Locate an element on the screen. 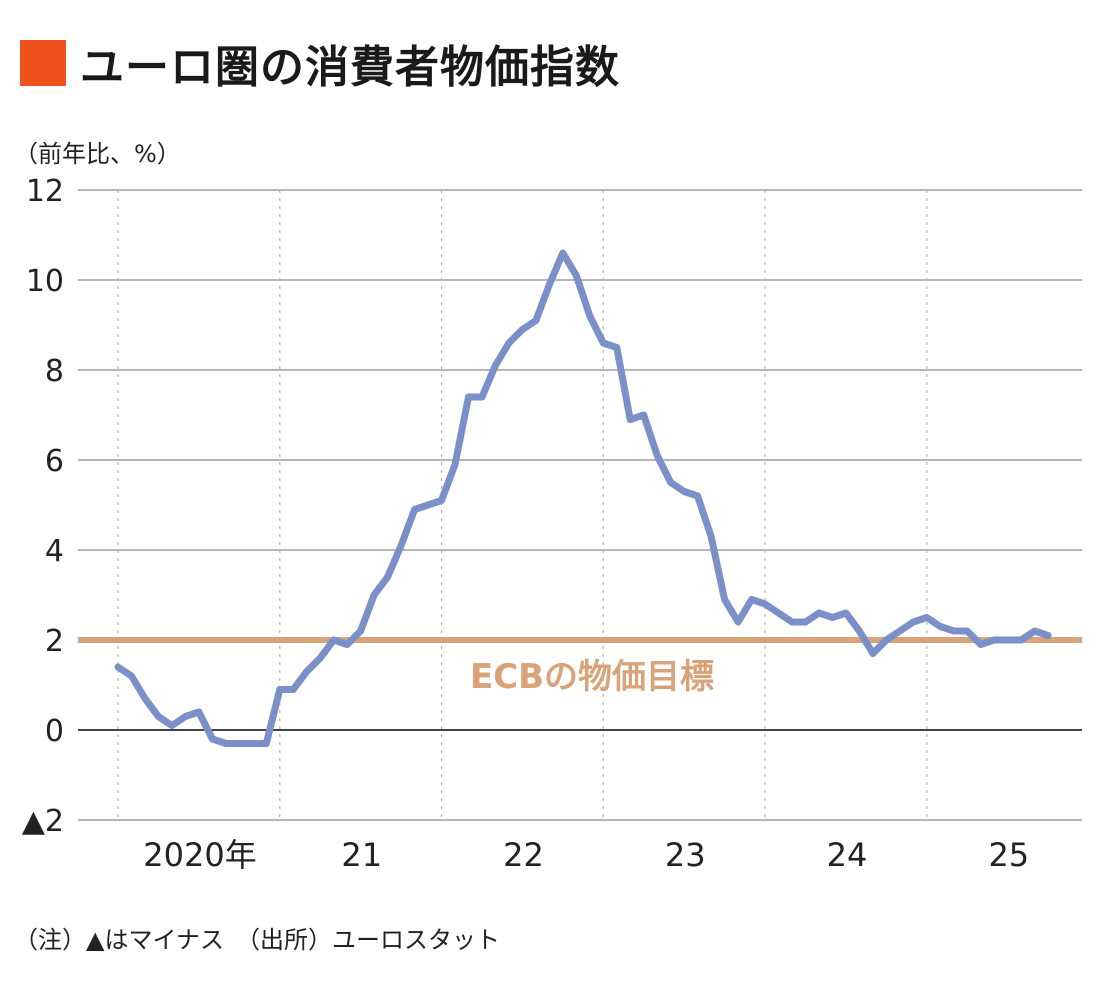  x-tick-label: 21 is located at coordinates (361, 855).